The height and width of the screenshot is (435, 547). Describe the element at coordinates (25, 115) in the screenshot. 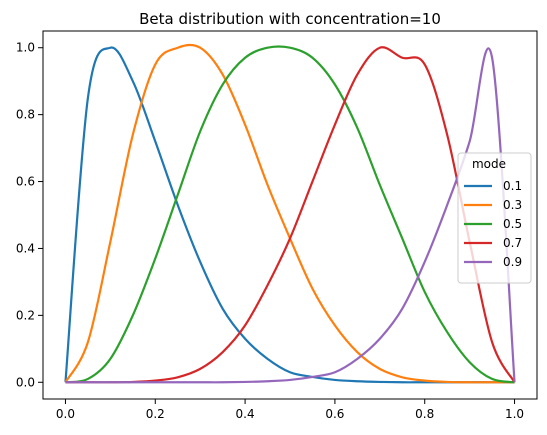

I see `y-tick-label: 0.8` at that location.